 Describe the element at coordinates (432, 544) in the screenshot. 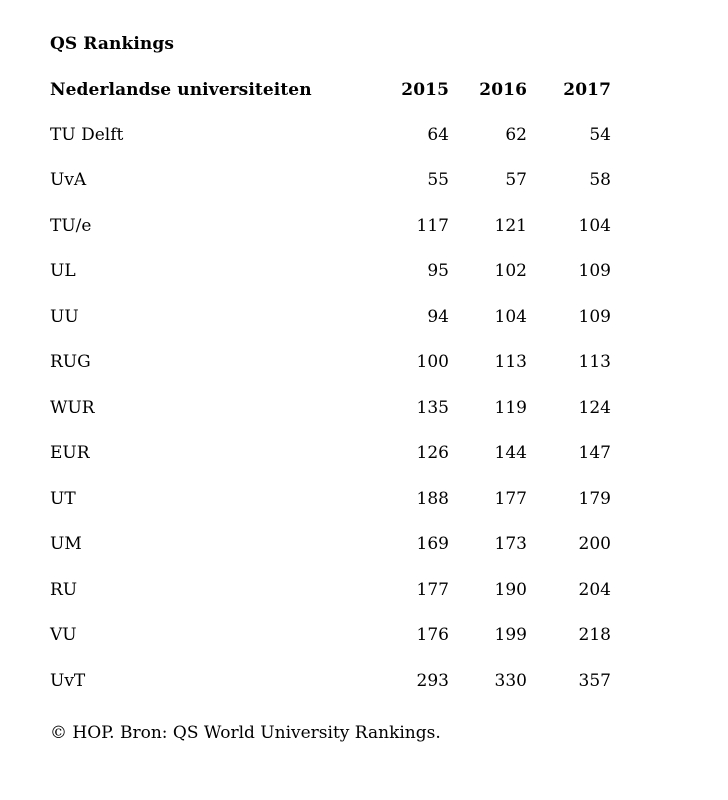

I see `rank-2015: 169` at that location.